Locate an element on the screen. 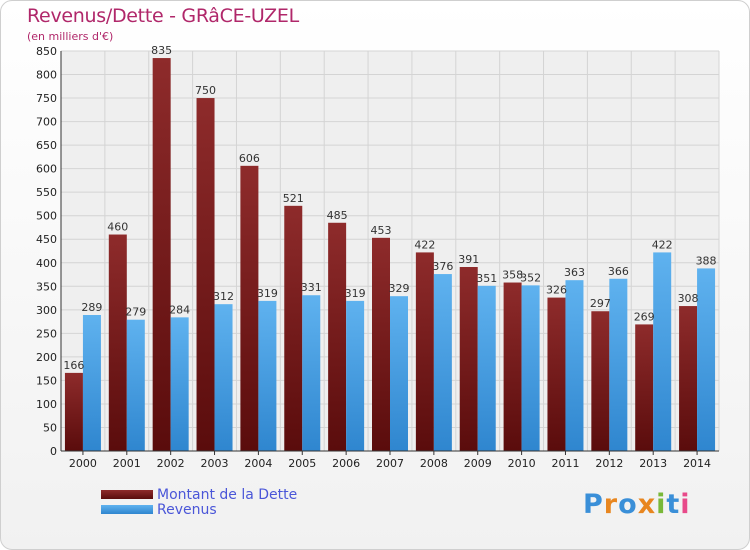  data-label-debt-2011: 326 is located at coordinates (556, 290).